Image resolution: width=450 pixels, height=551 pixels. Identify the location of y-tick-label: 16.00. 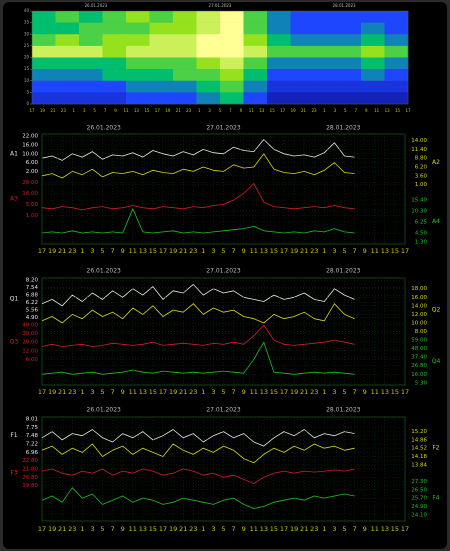
(419, 375).